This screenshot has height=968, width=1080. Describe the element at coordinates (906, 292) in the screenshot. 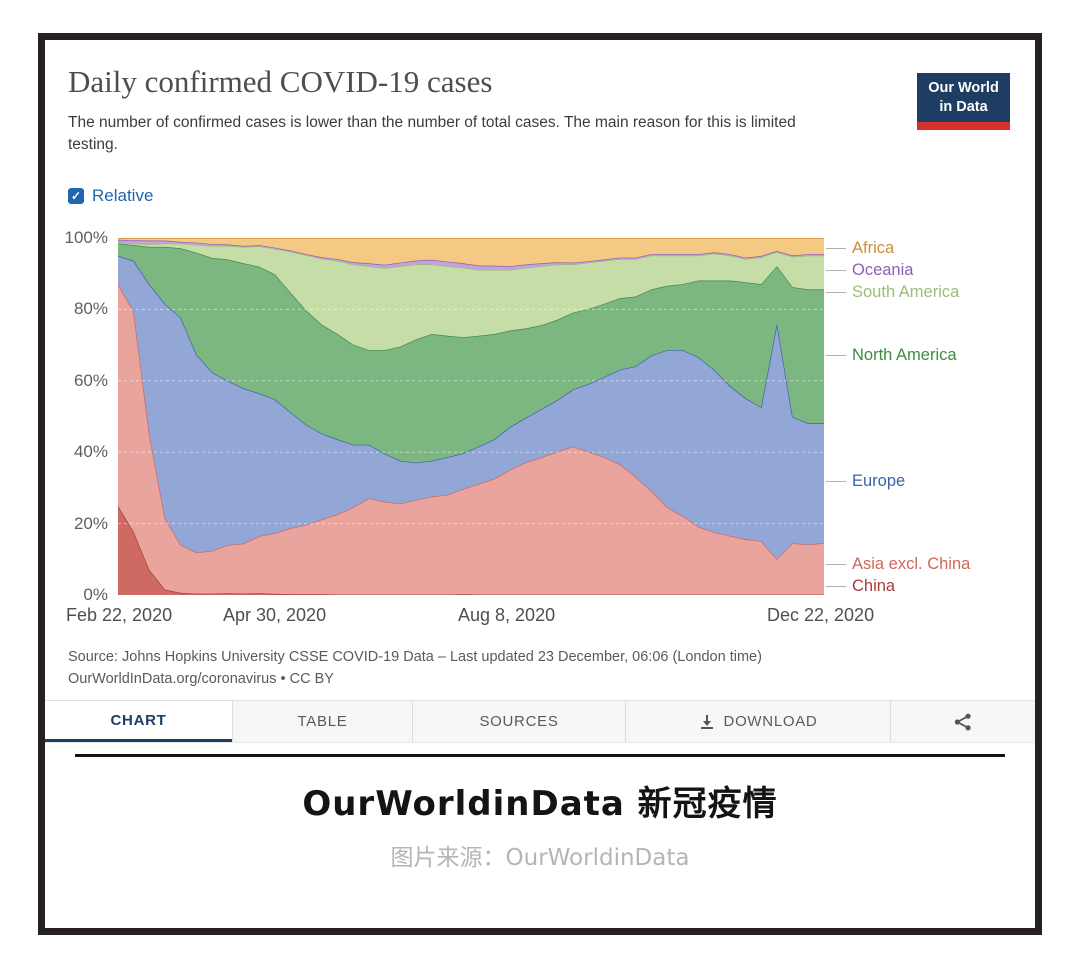

I see `legend-label: South America` at that location.